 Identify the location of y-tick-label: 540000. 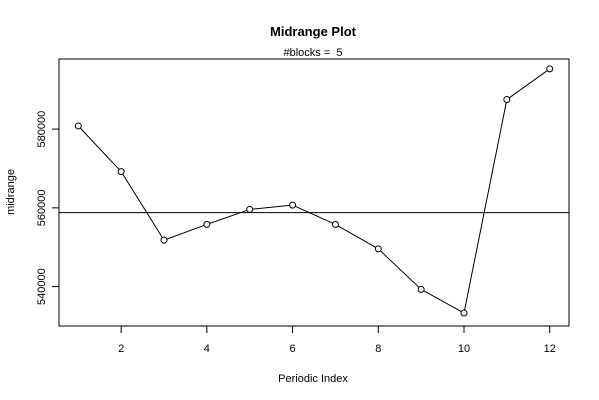
(42, 286).